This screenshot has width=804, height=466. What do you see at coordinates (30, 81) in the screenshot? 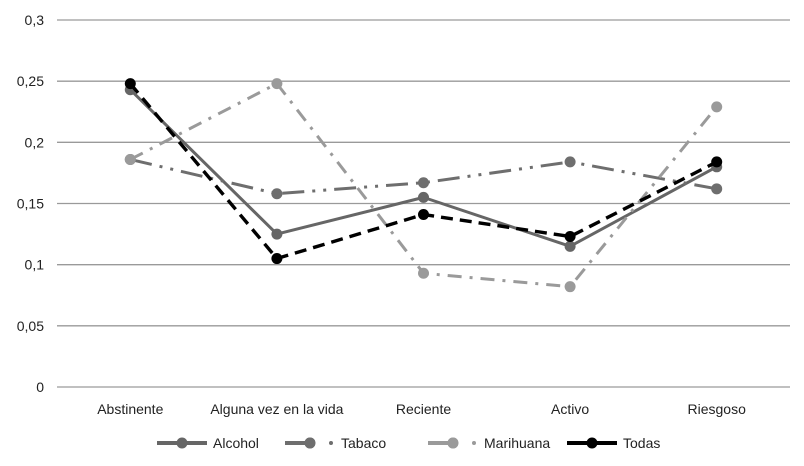
I see `y-tick-label: 0,25` at bounding box center [30, 81].